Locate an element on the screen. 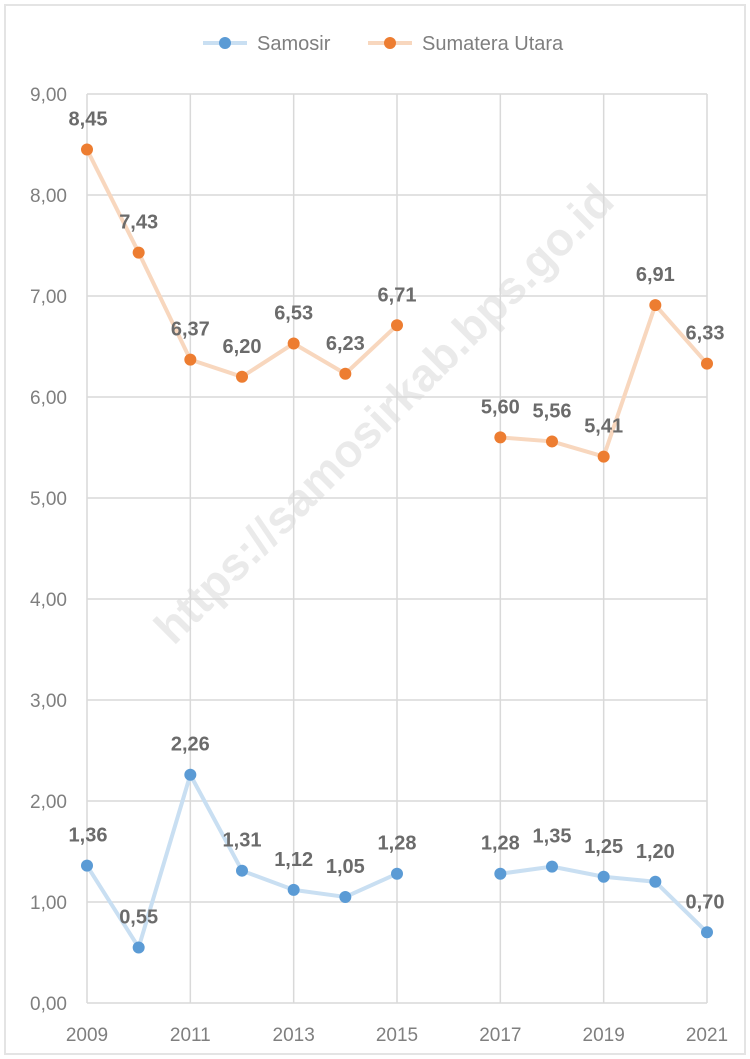 The image size is (750, 1059). legend-label: Samosir is located at coordinates (294, 44).